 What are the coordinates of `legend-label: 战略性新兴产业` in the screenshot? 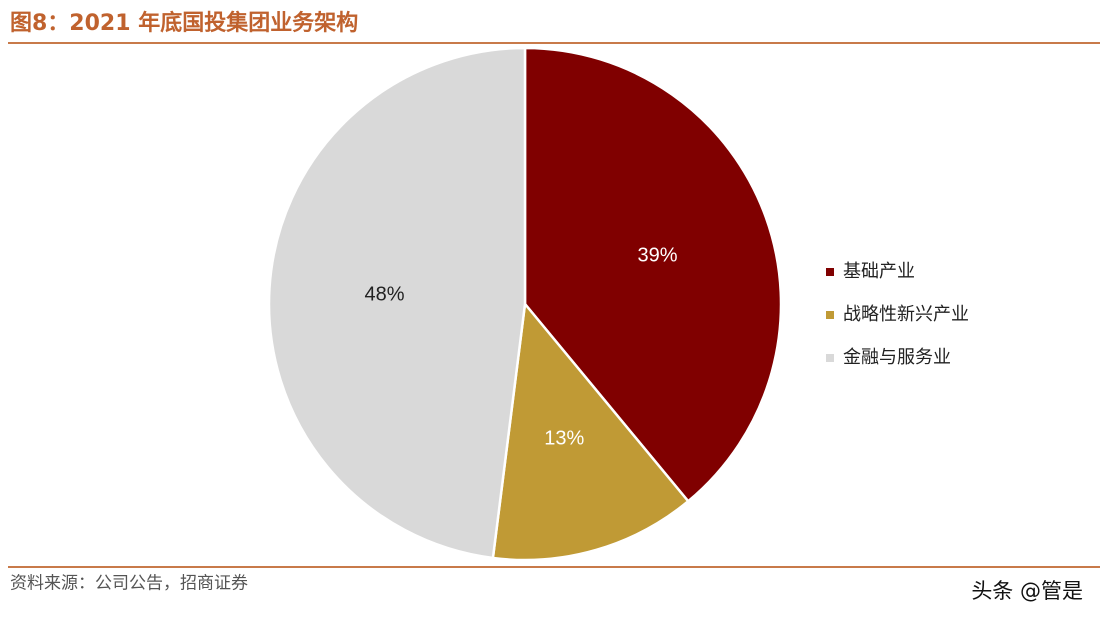 It's located at (906, 314).